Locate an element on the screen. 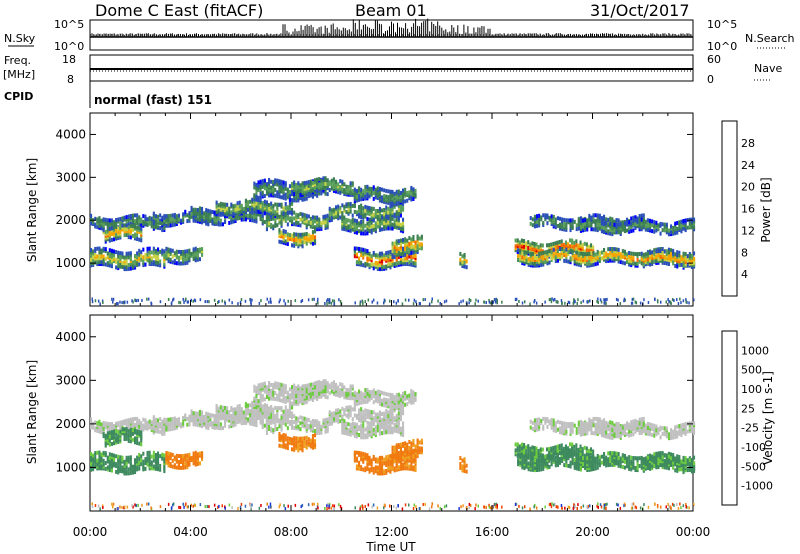  nsearch-label: N.Search is located at coordinates (770, 38).